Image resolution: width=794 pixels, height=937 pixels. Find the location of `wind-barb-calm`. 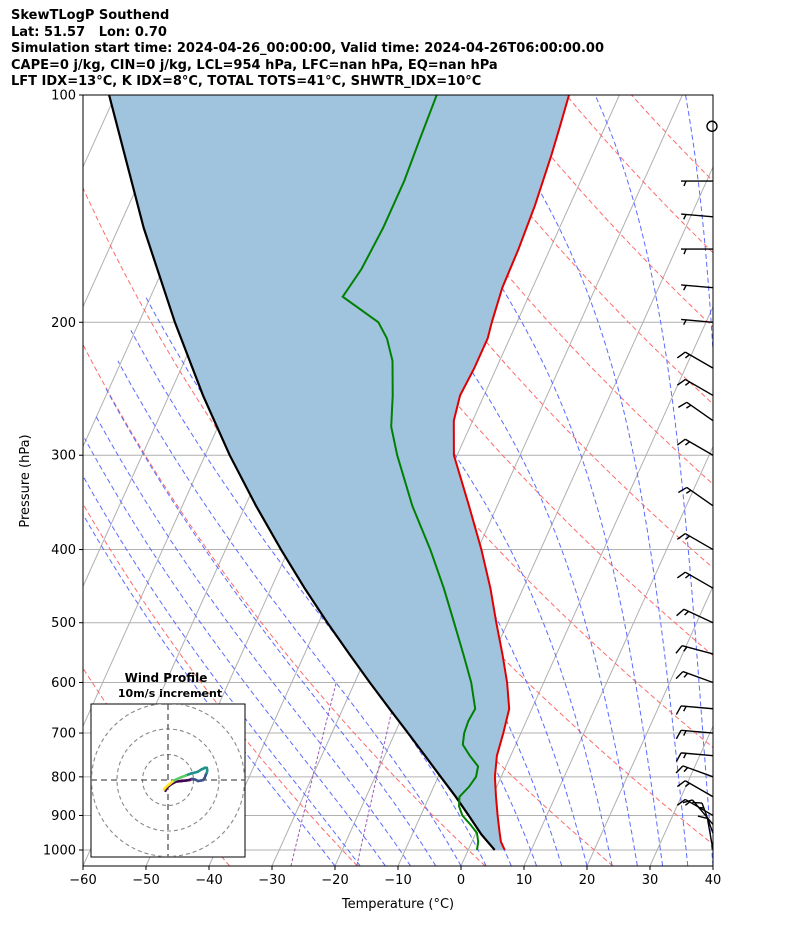

wind-barb-calm is located at coordinates (712, 126).